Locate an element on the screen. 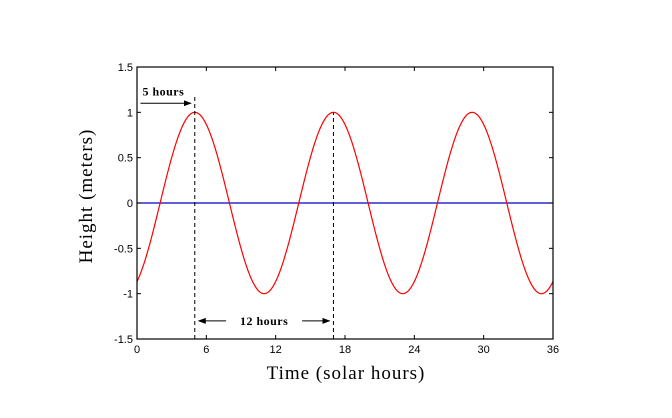  y-tick-label: 1.5 is located at coordinates (125, 68).